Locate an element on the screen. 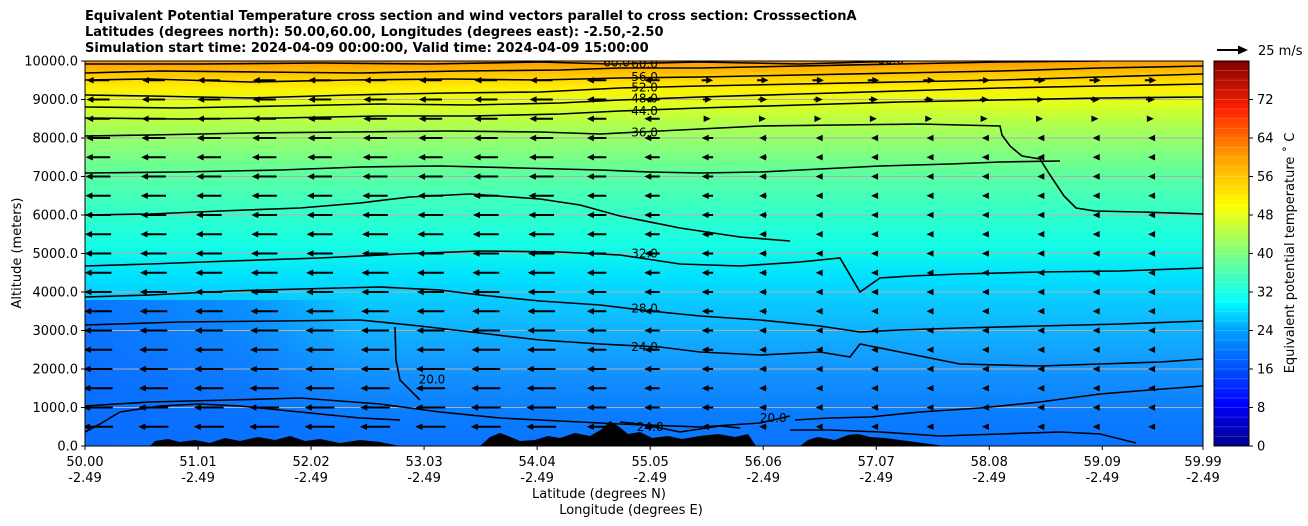 This screenshot has width=1308, height=526. y-tick-label: 10000.0 is located at coordinates (51, 62).